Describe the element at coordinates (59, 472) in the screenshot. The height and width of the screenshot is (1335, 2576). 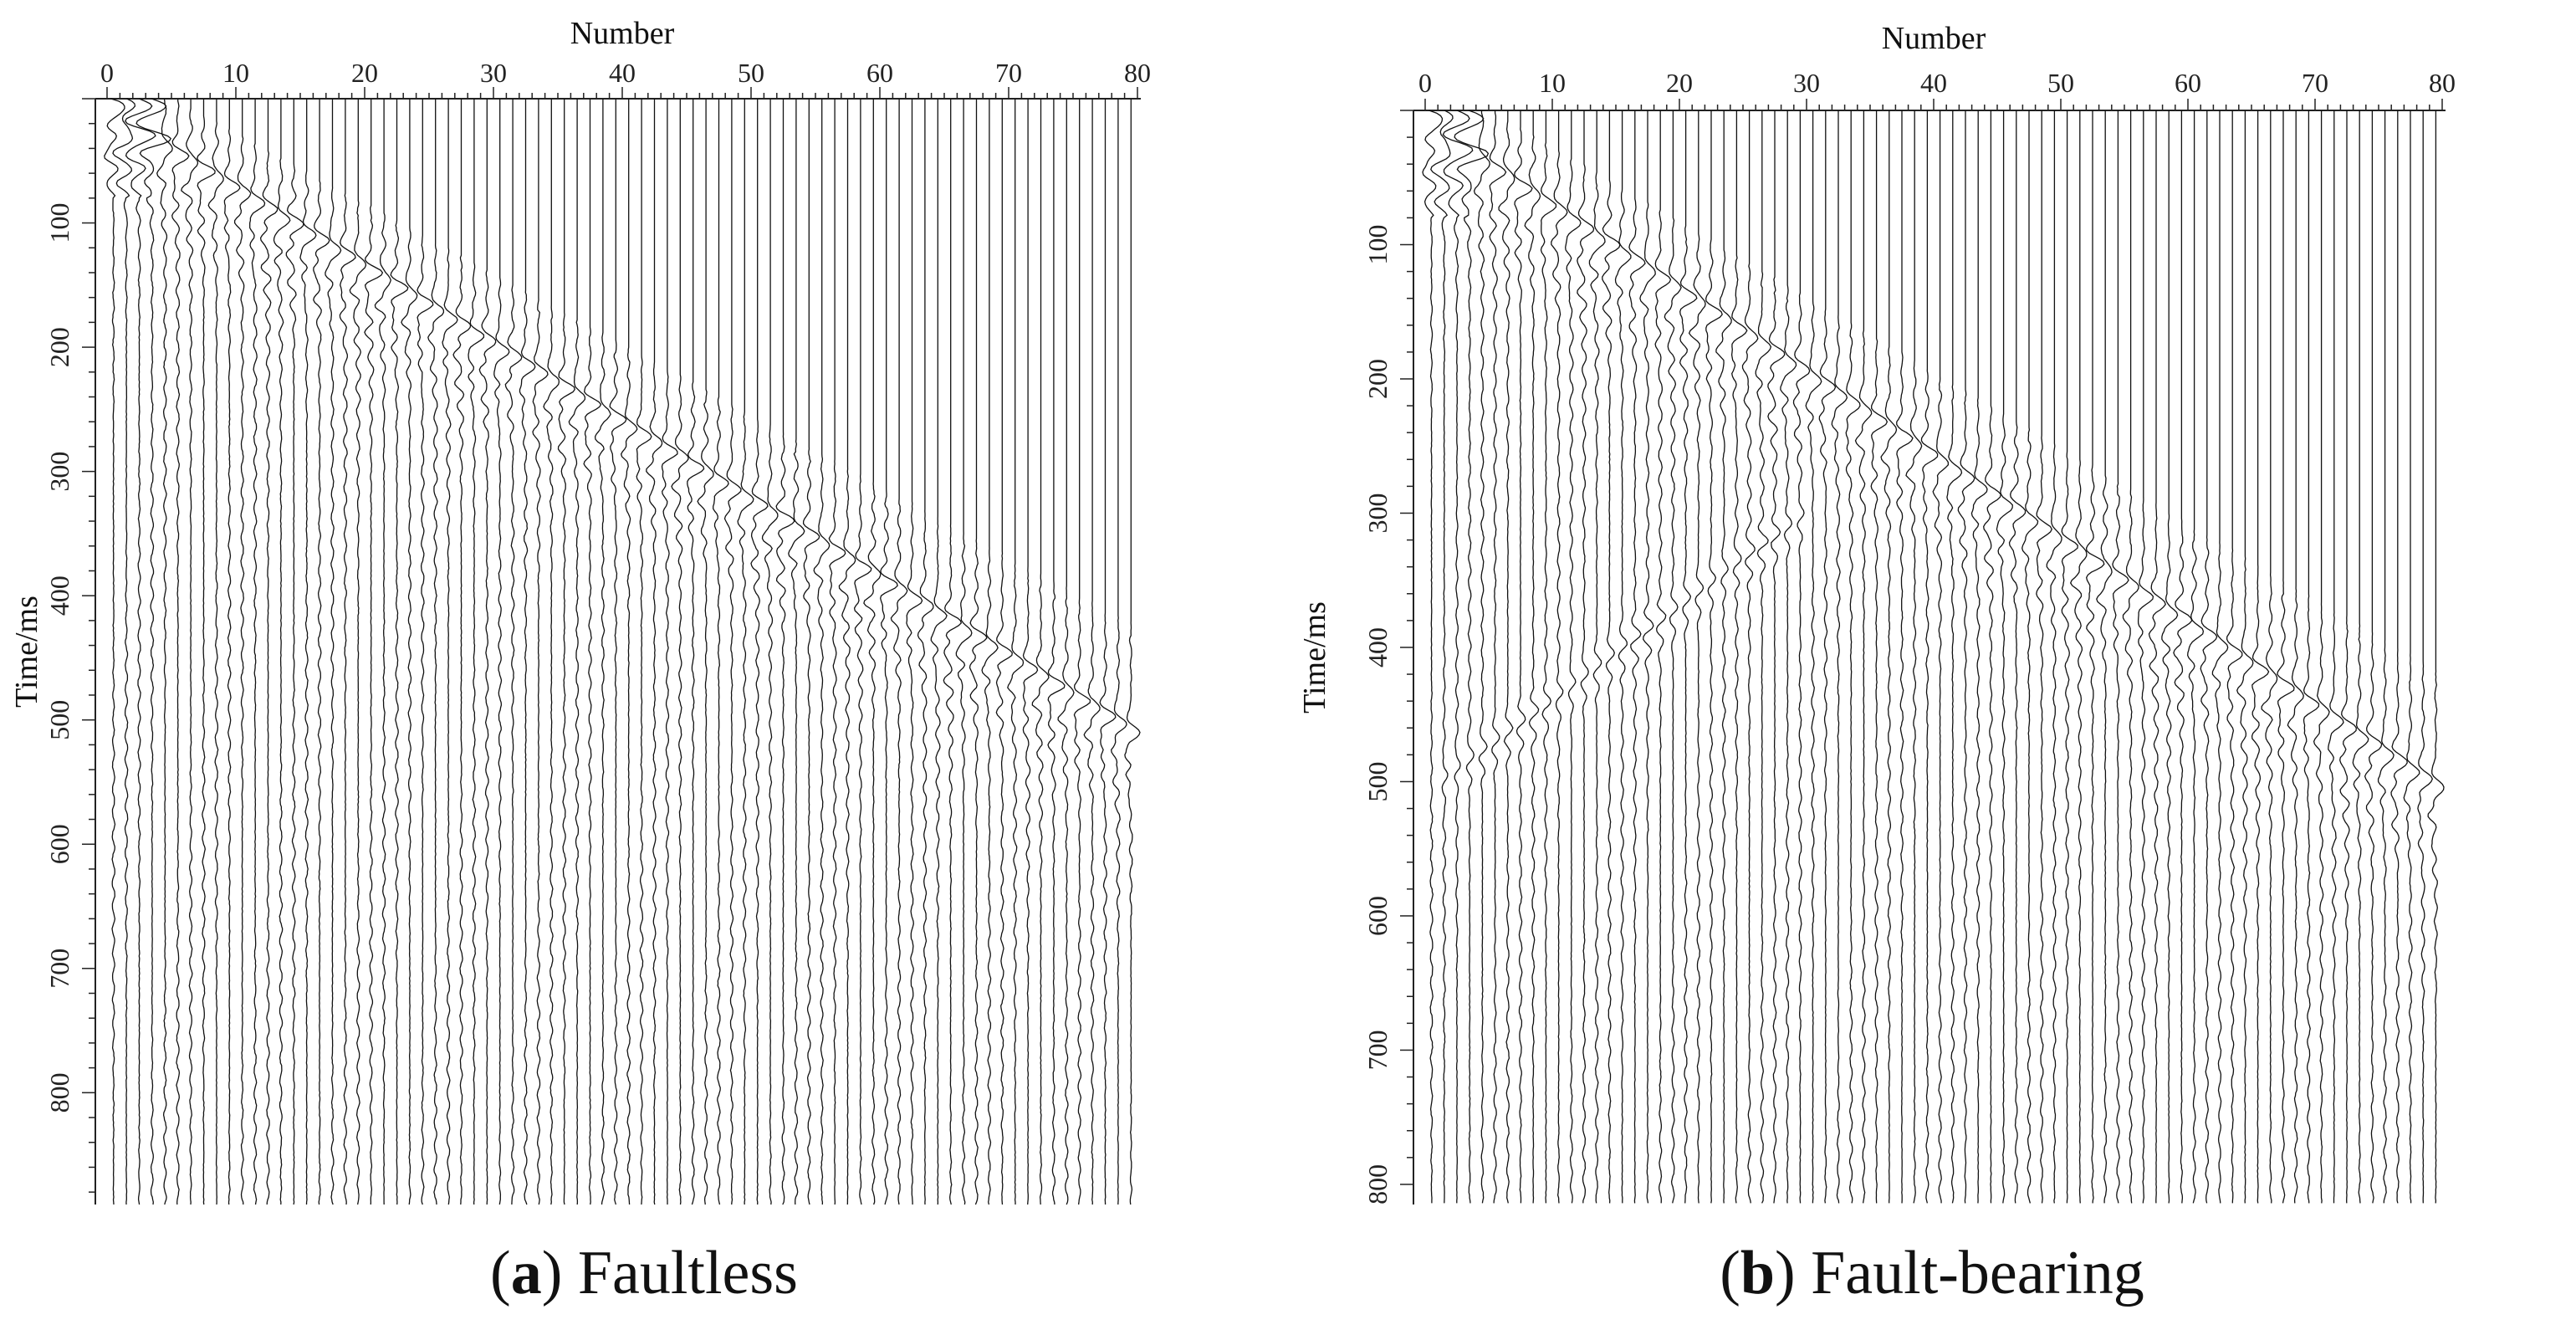
I see `y-tick-label: 300` at that location.